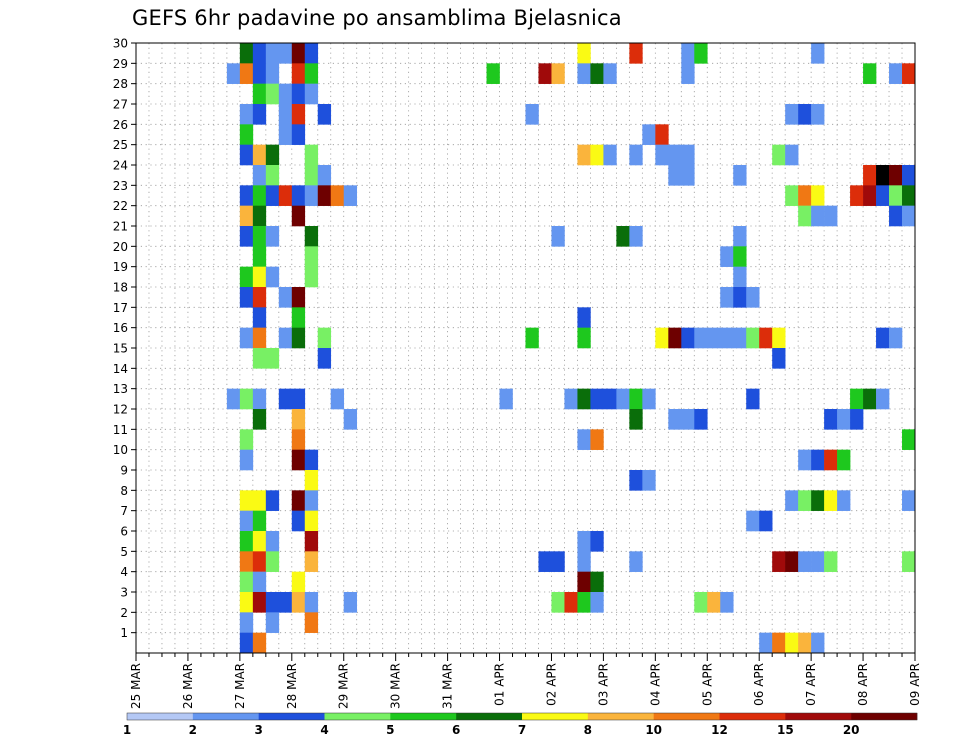 This screenshot has height=742, width=960. I want to click on colorbar-label: 8, so click(588, 730).